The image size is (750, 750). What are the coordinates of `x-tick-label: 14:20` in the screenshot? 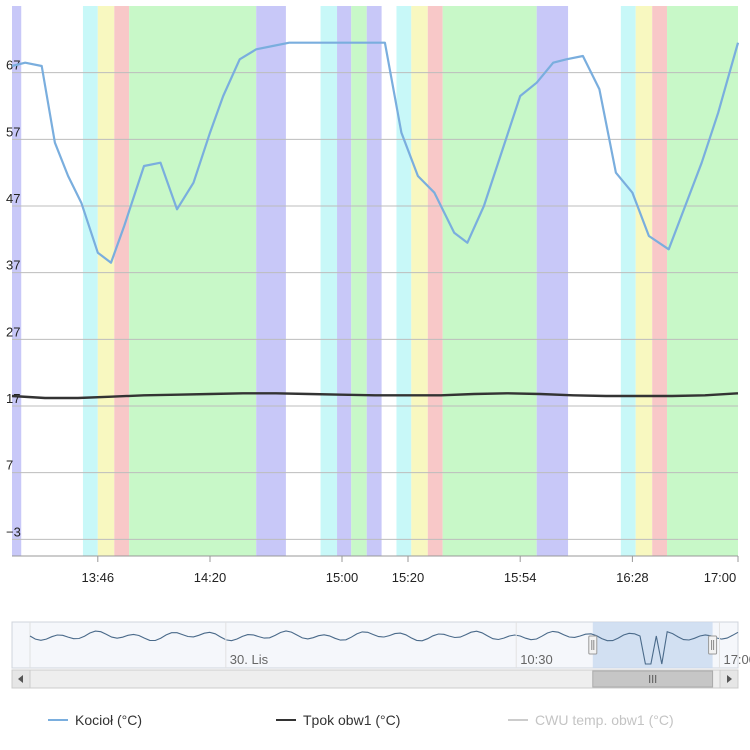 It's located at (210, 577).